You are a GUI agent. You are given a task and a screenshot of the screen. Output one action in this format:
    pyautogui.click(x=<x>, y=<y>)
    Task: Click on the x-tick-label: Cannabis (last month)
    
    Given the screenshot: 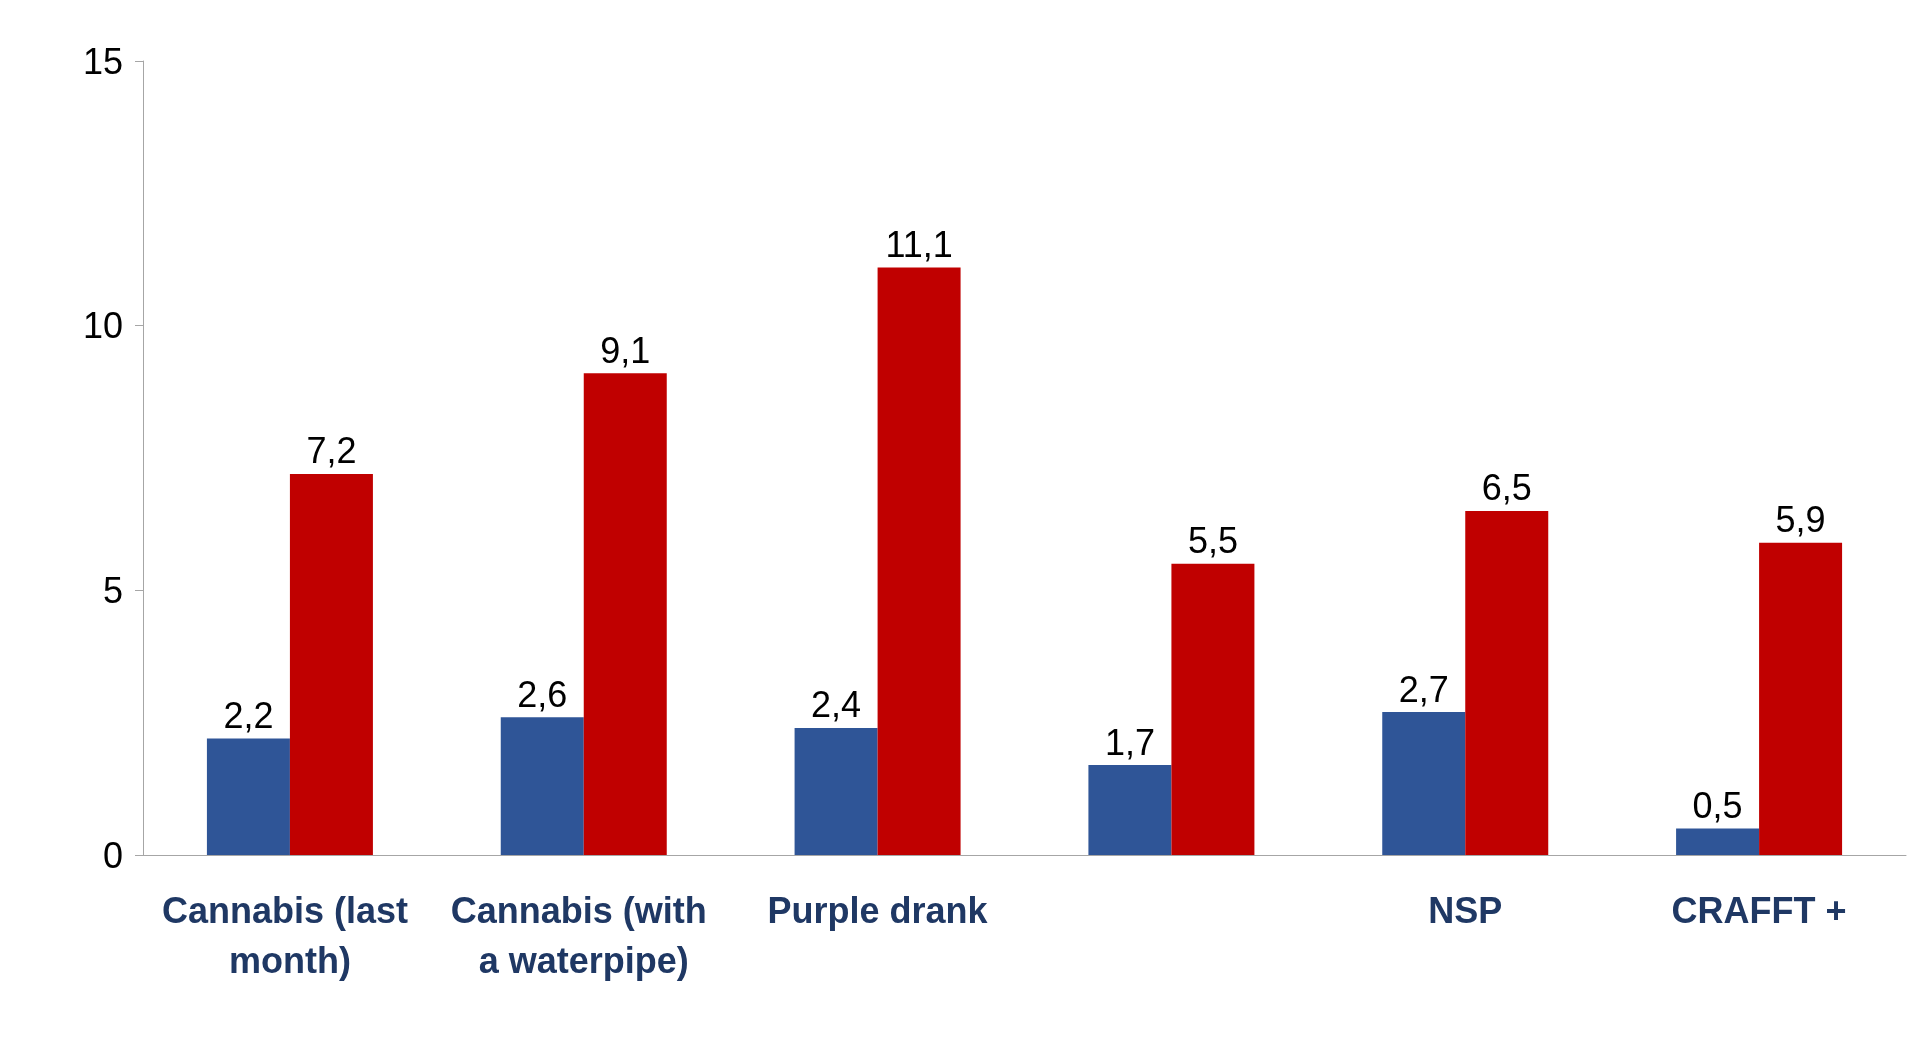 What is the action you would take?
    pyautogui.click(x=289, y=935)
    